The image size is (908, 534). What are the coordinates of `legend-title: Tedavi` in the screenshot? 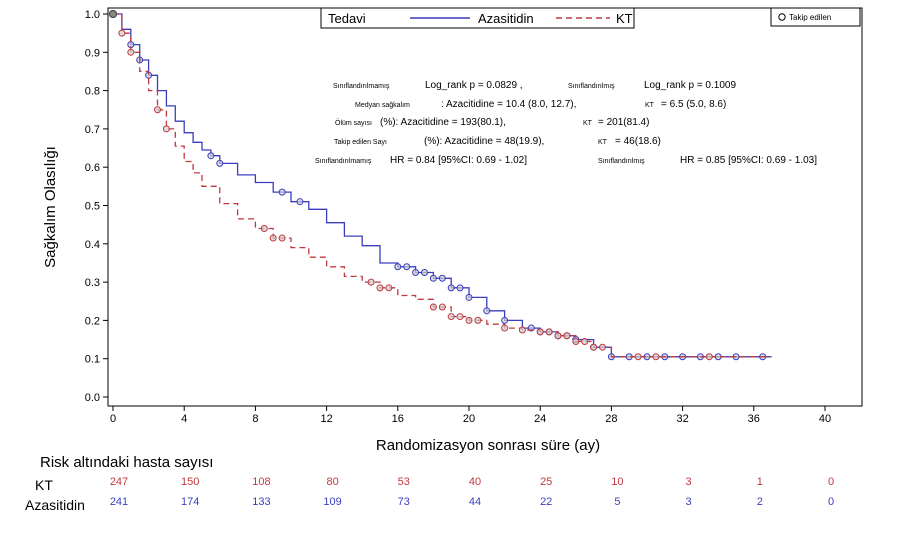 It's located at (347, 18).